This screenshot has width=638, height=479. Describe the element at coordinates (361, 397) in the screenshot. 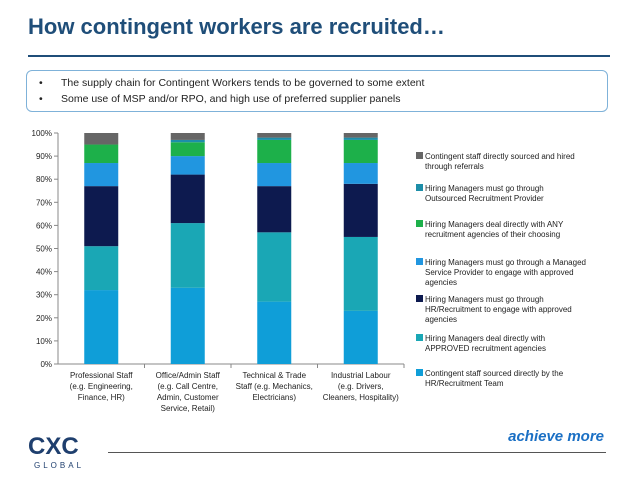

I see `x-category-label: Cleaners, Hospitality)` at that location.